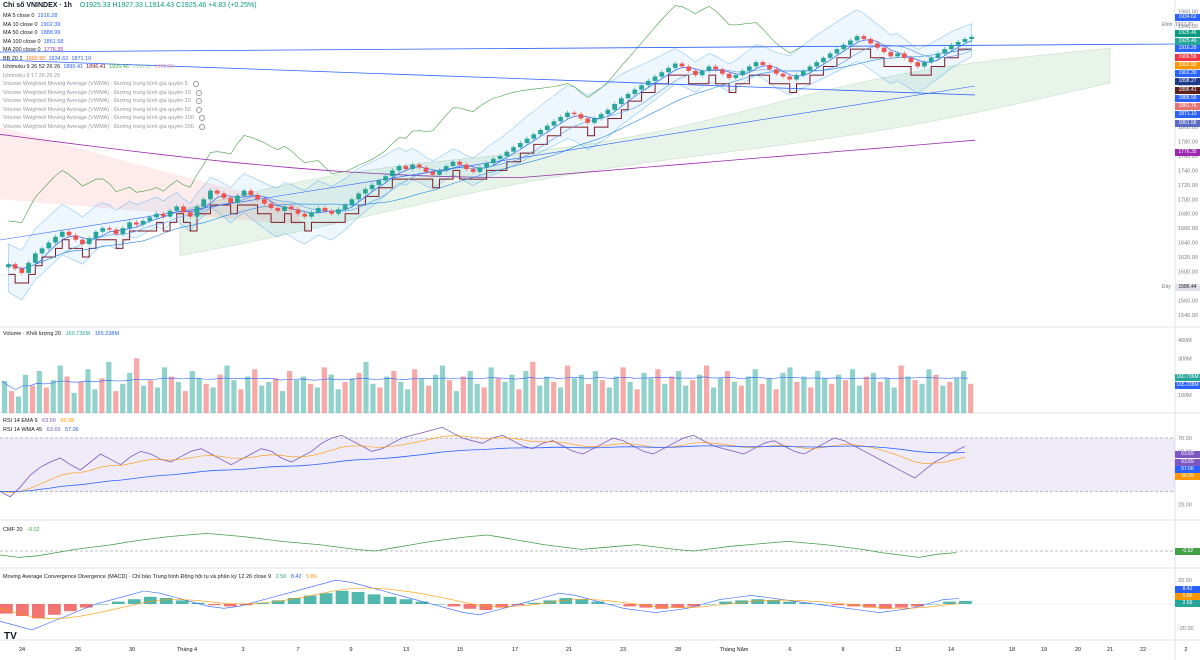 The image size is (1200, 660). Describe the element at coordinates (105, 51) in the screenshot. I see `ma-legend-4: MA 200 close 0 1776.35` at that location.